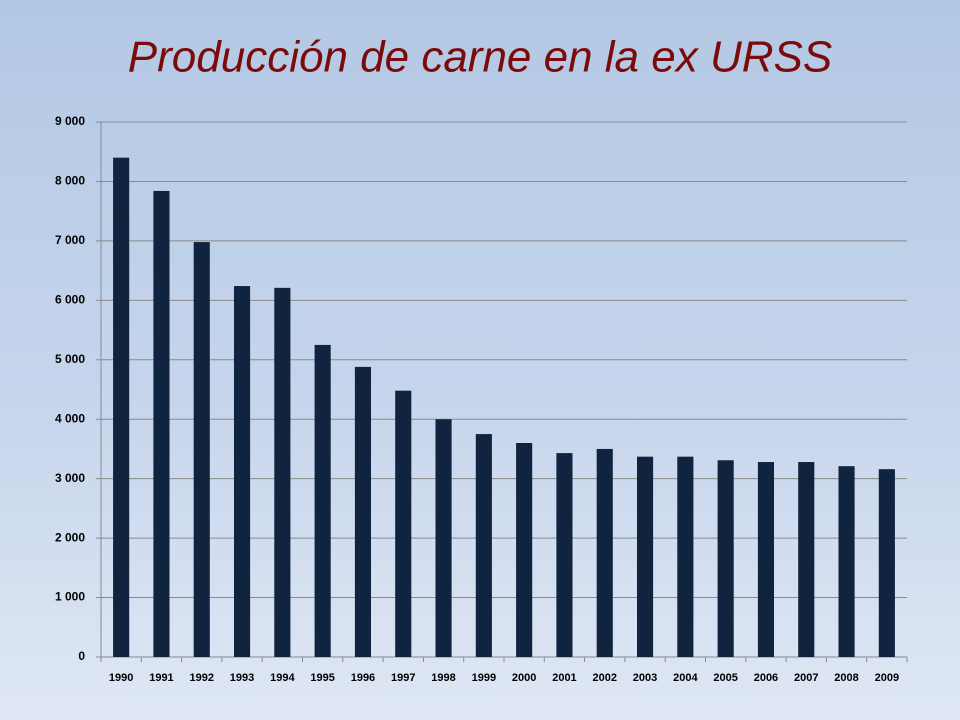 This screenshot has width=960, height=720. I want to click on x-tick-label: 1996, so click(363, 678).